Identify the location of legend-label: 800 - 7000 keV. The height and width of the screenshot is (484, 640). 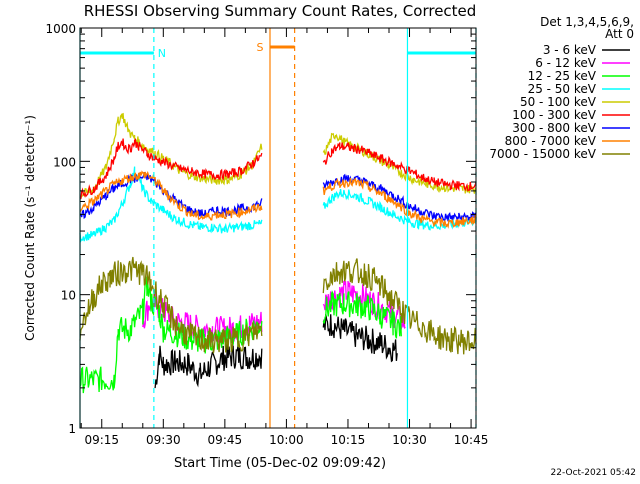
(551, 141).